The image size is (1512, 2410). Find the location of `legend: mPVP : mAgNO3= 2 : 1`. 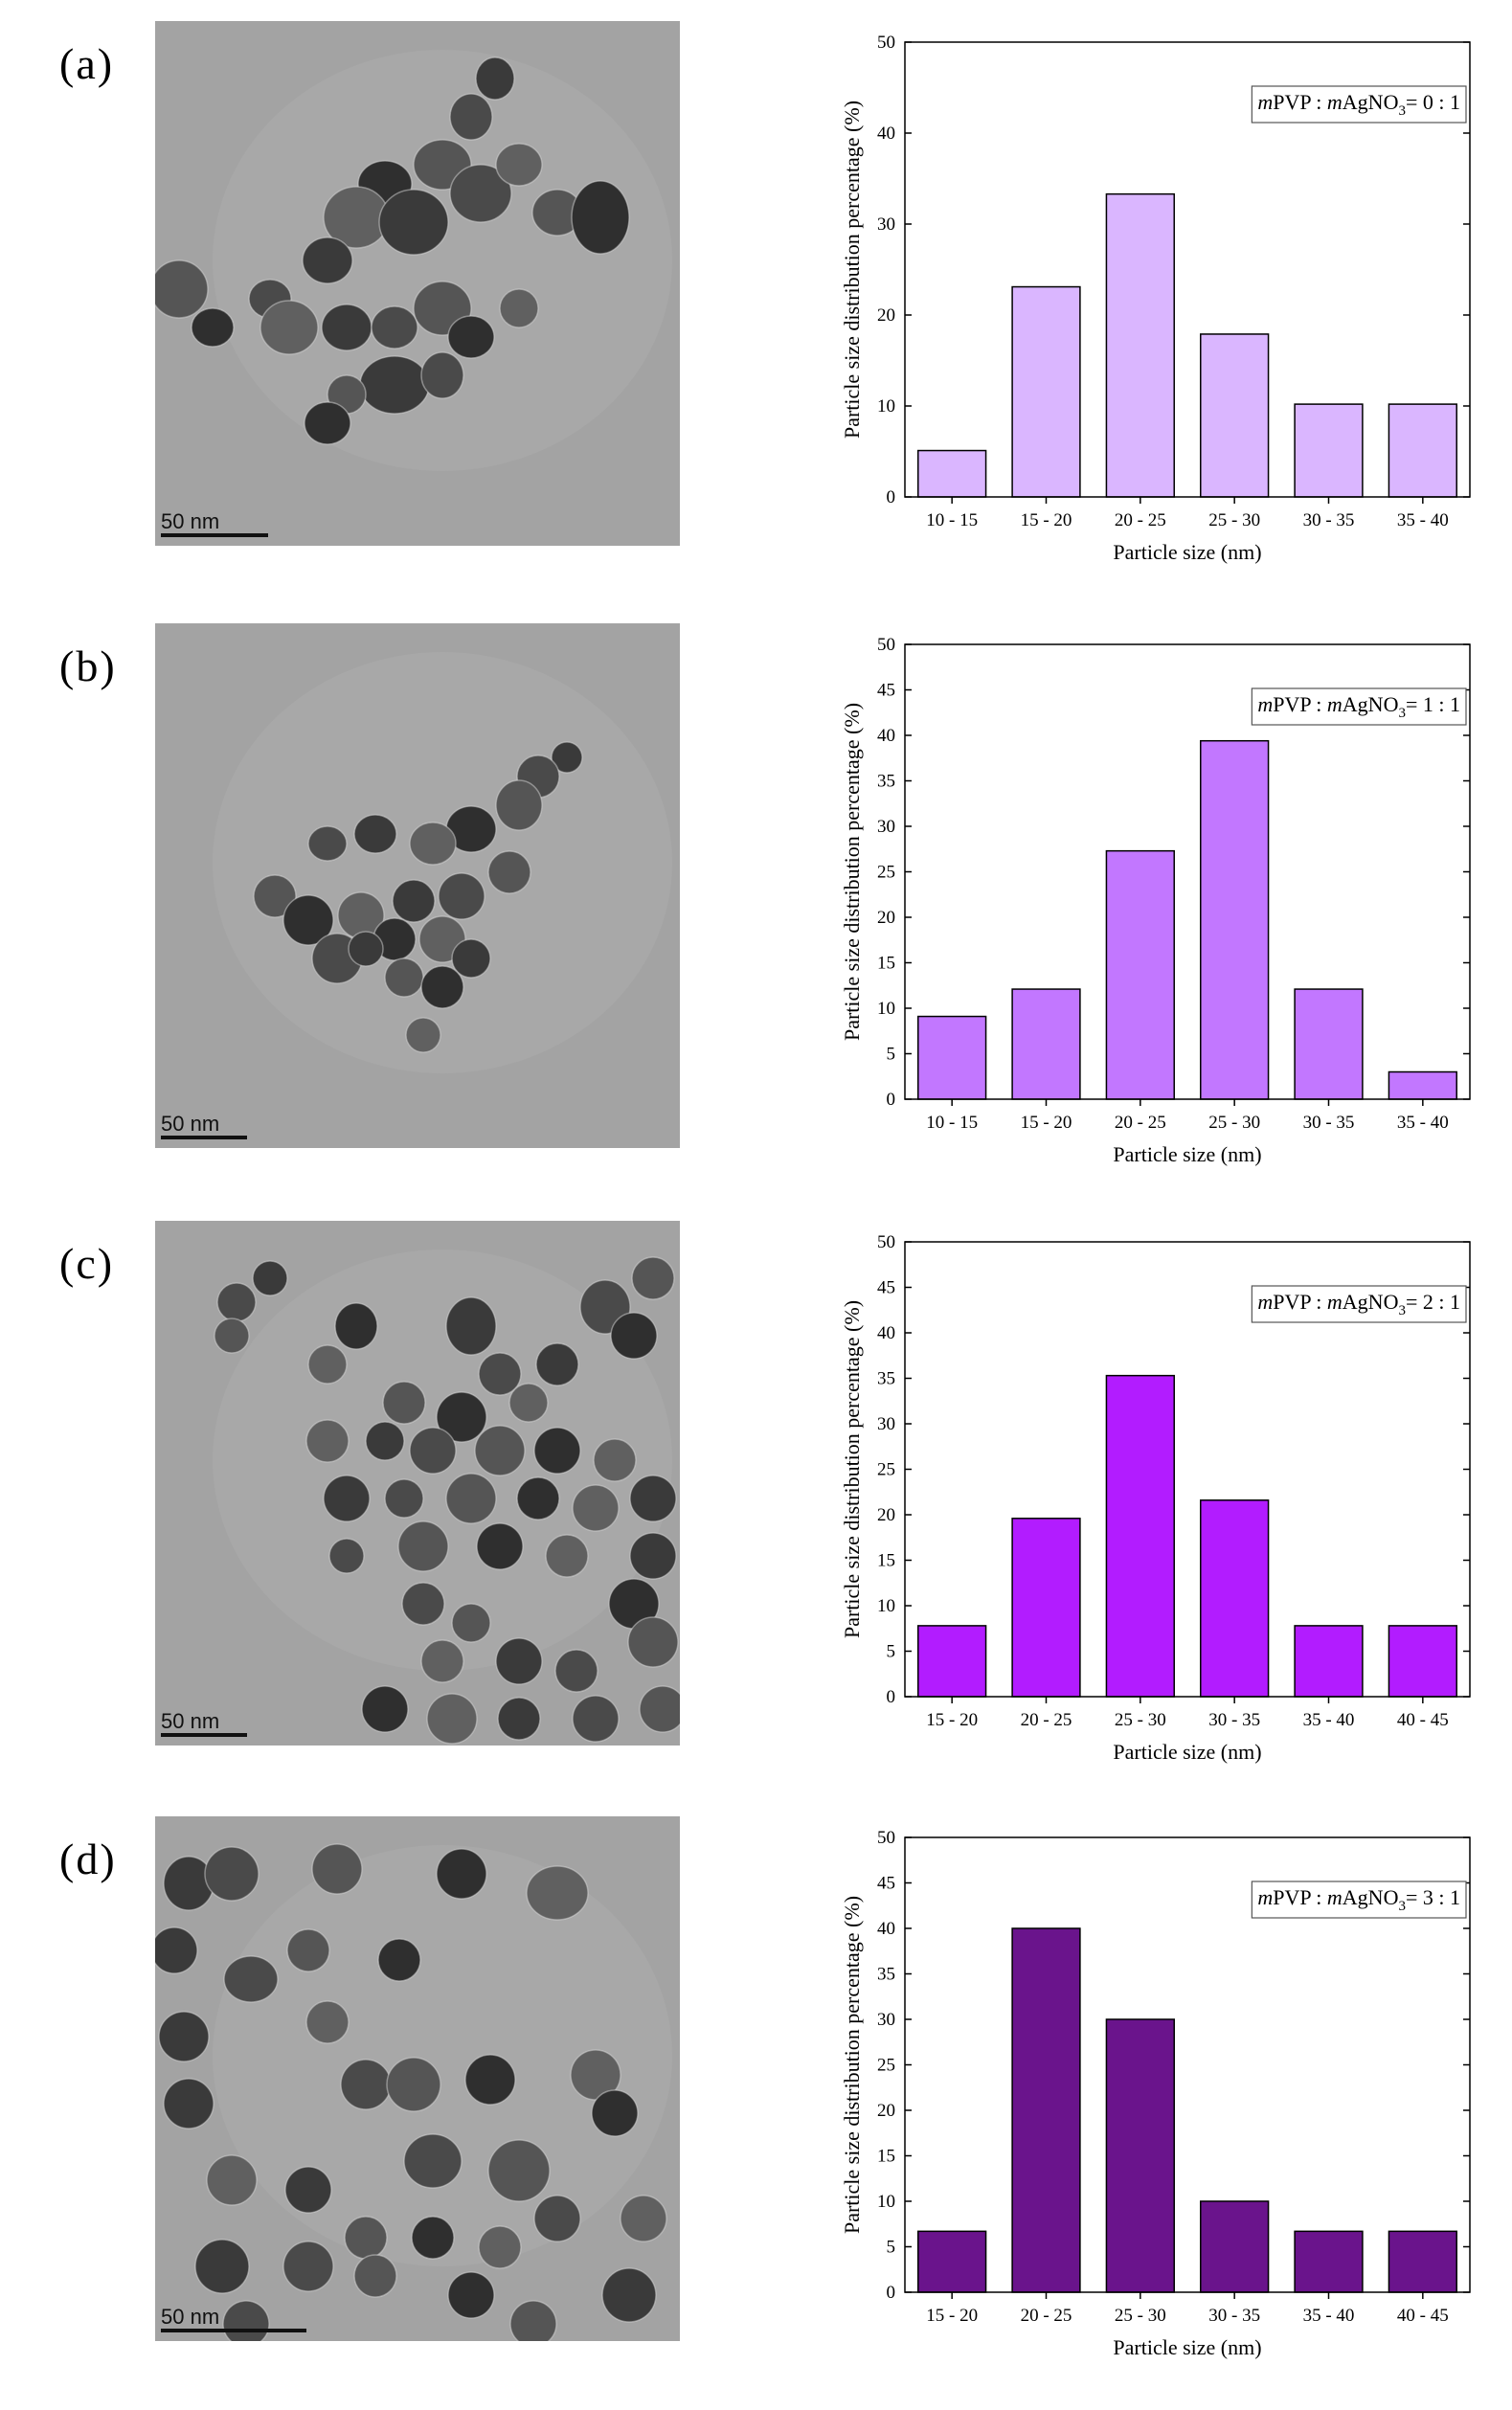

legend: mPVP : mAgNO3= 2 : 1 is located at coordinates (1359, 1304).